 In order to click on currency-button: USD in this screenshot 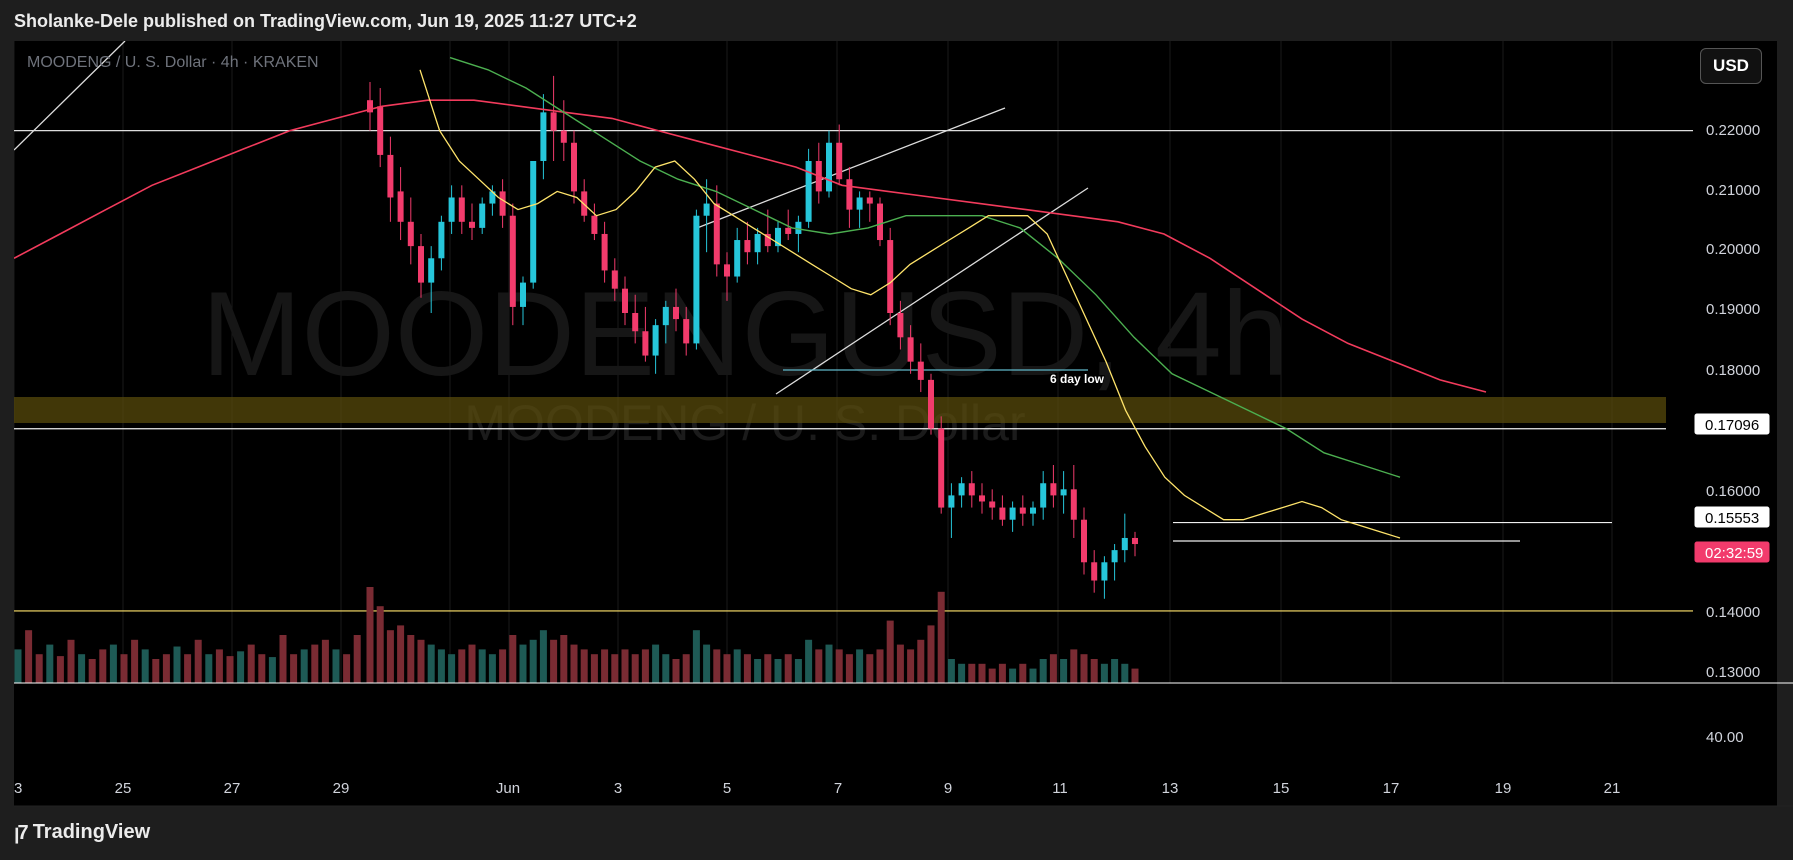, I will do `click(1731, 66)`.